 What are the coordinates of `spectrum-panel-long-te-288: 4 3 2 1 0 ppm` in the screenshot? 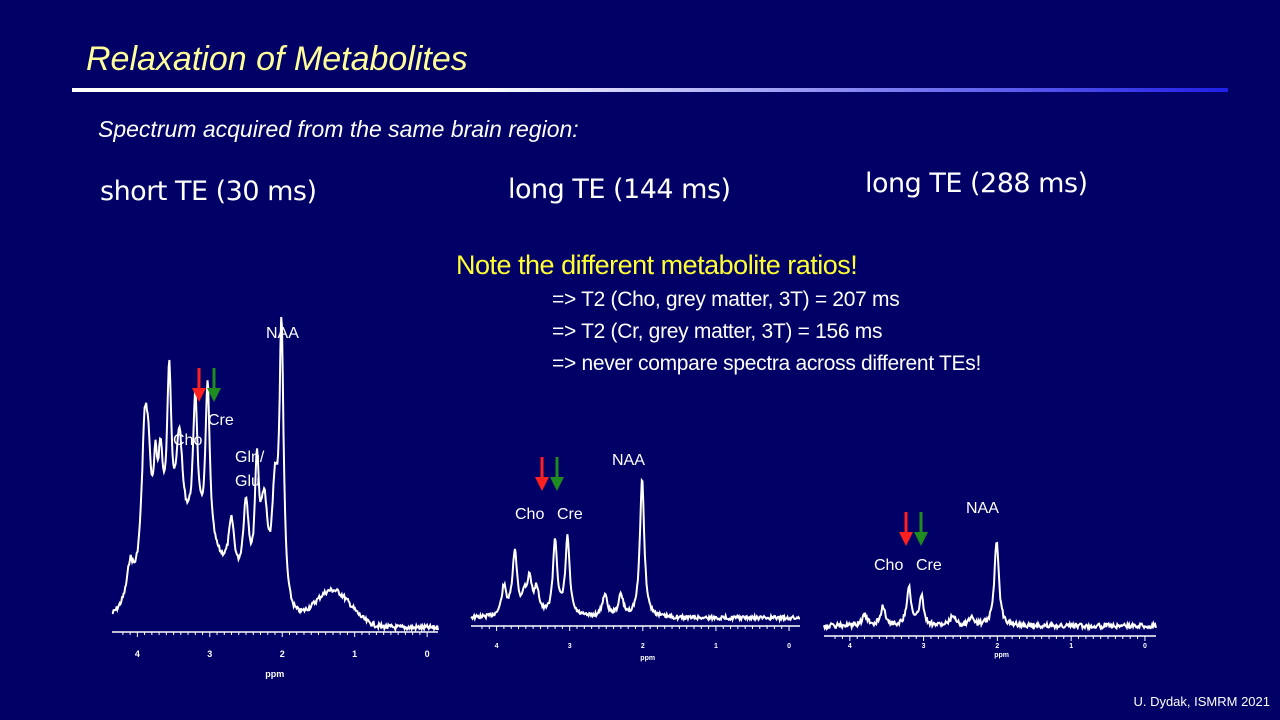 It's located at (990, 600).